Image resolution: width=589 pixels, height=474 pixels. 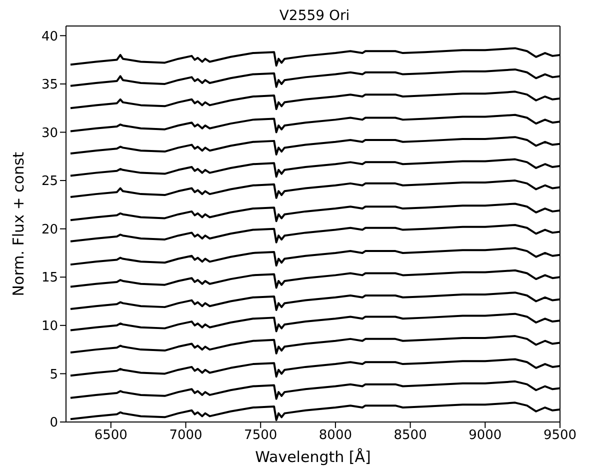 What do you see at coordinates (49, 85) in the screenshot?
I see `y-tick-label: 35` at bounding box center [49, 85].